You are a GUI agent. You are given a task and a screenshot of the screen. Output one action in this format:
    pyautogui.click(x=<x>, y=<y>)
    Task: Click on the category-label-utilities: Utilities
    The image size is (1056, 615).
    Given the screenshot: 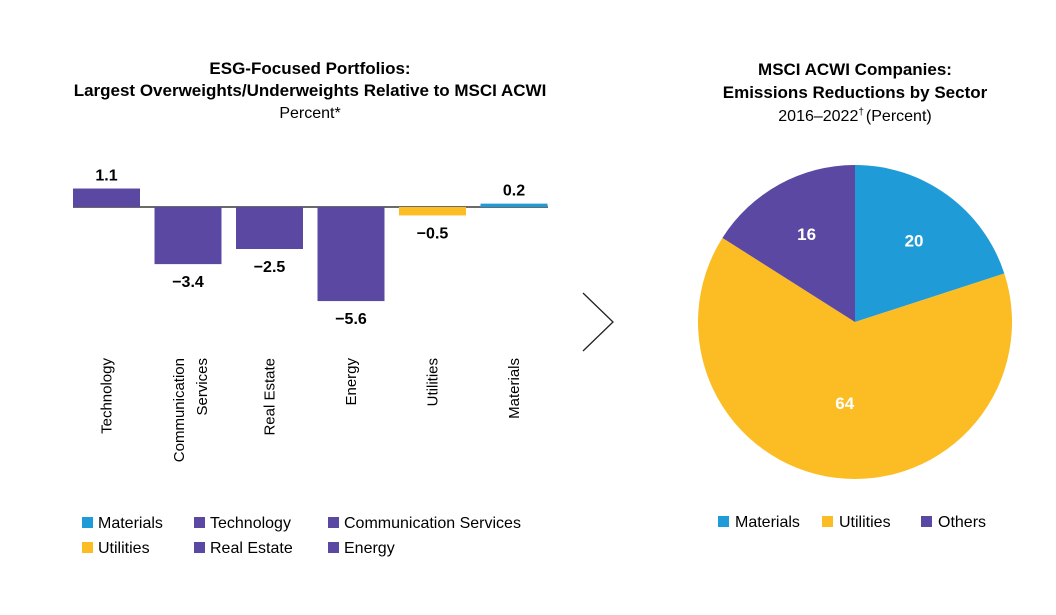 What is the action you would take?
    pyautogui.click(x=433, y=382)
    